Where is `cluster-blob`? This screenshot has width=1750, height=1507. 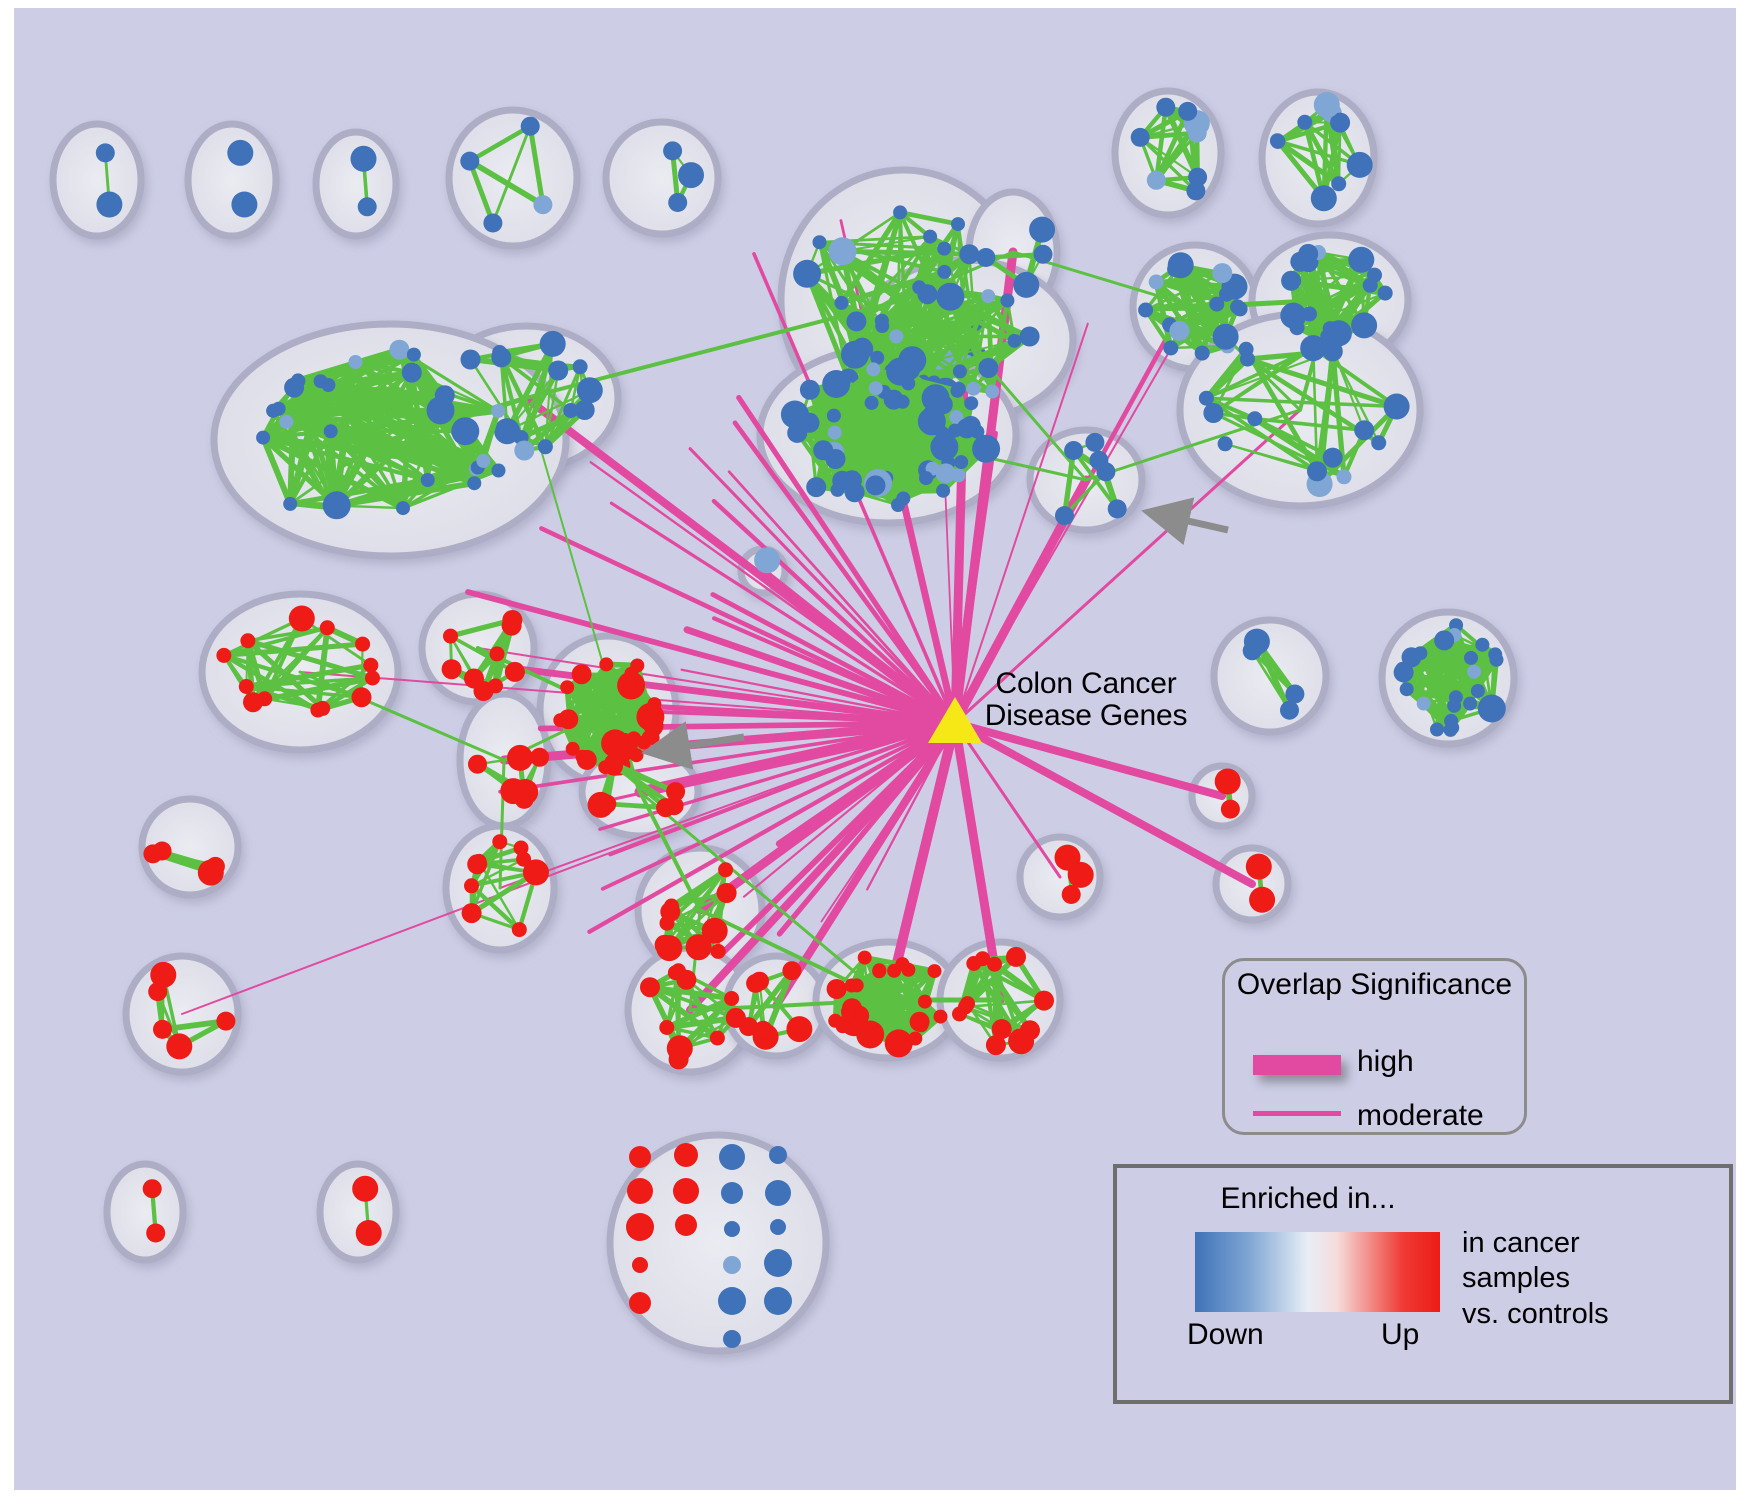 cluster-blob is located at coordinates (145, 1212).